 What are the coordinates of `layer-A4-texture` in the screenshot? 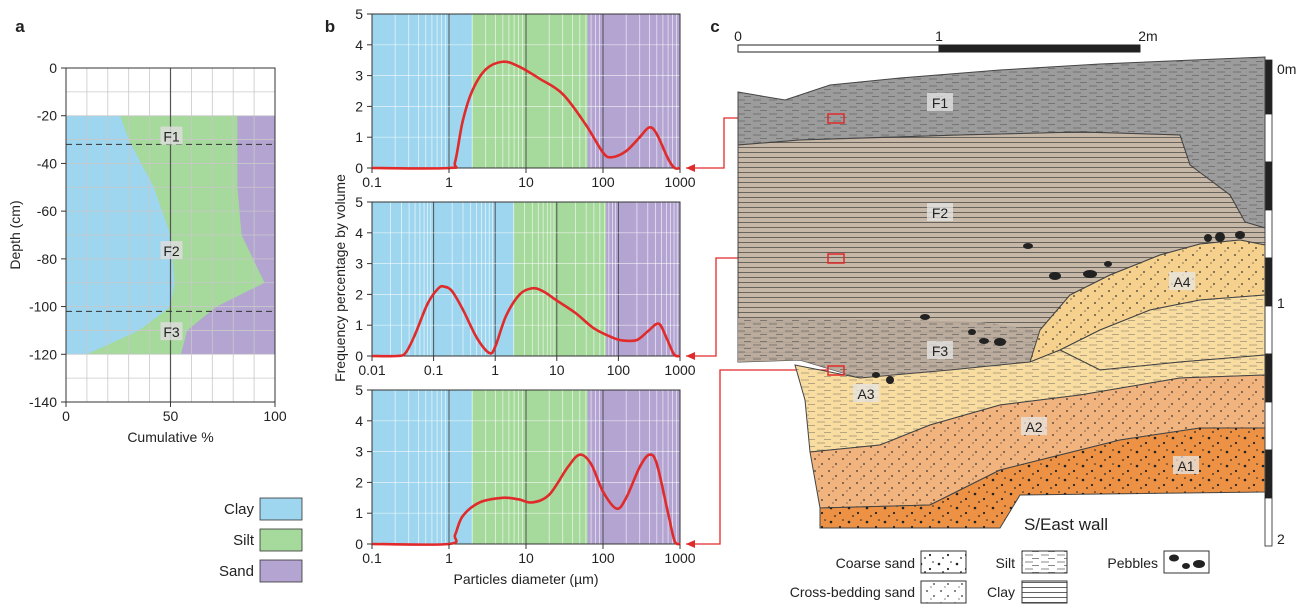 It's located at (1147, 301).